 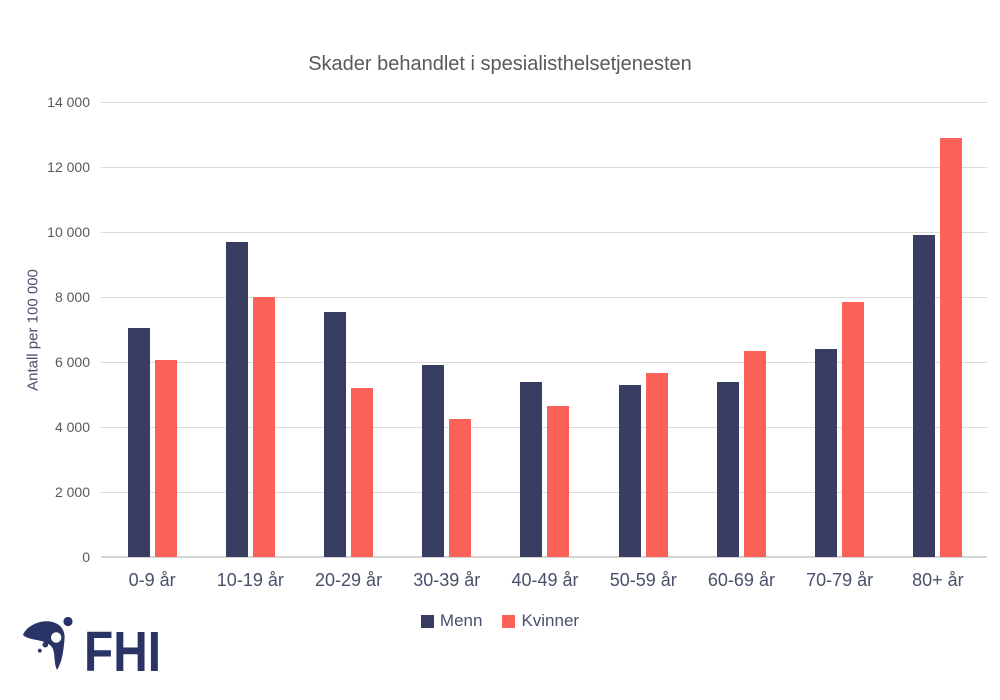 What do you see at coordinates (68, 232) in the screenshot?
I see `y-tick-label: 10 000` at bounding box center [68, 232].